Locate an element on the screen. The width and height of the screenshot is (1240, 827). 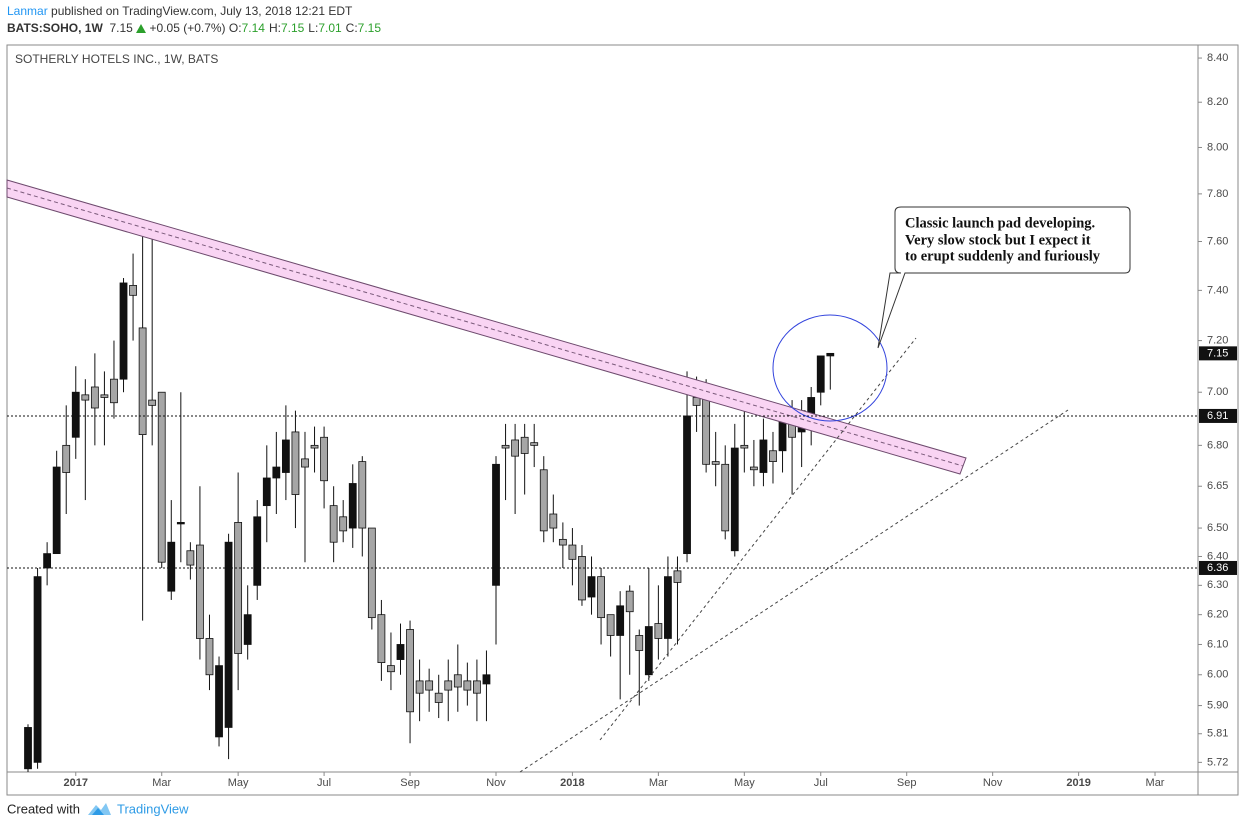
footer-brand: TradingView is located at coordinates (153, 808).